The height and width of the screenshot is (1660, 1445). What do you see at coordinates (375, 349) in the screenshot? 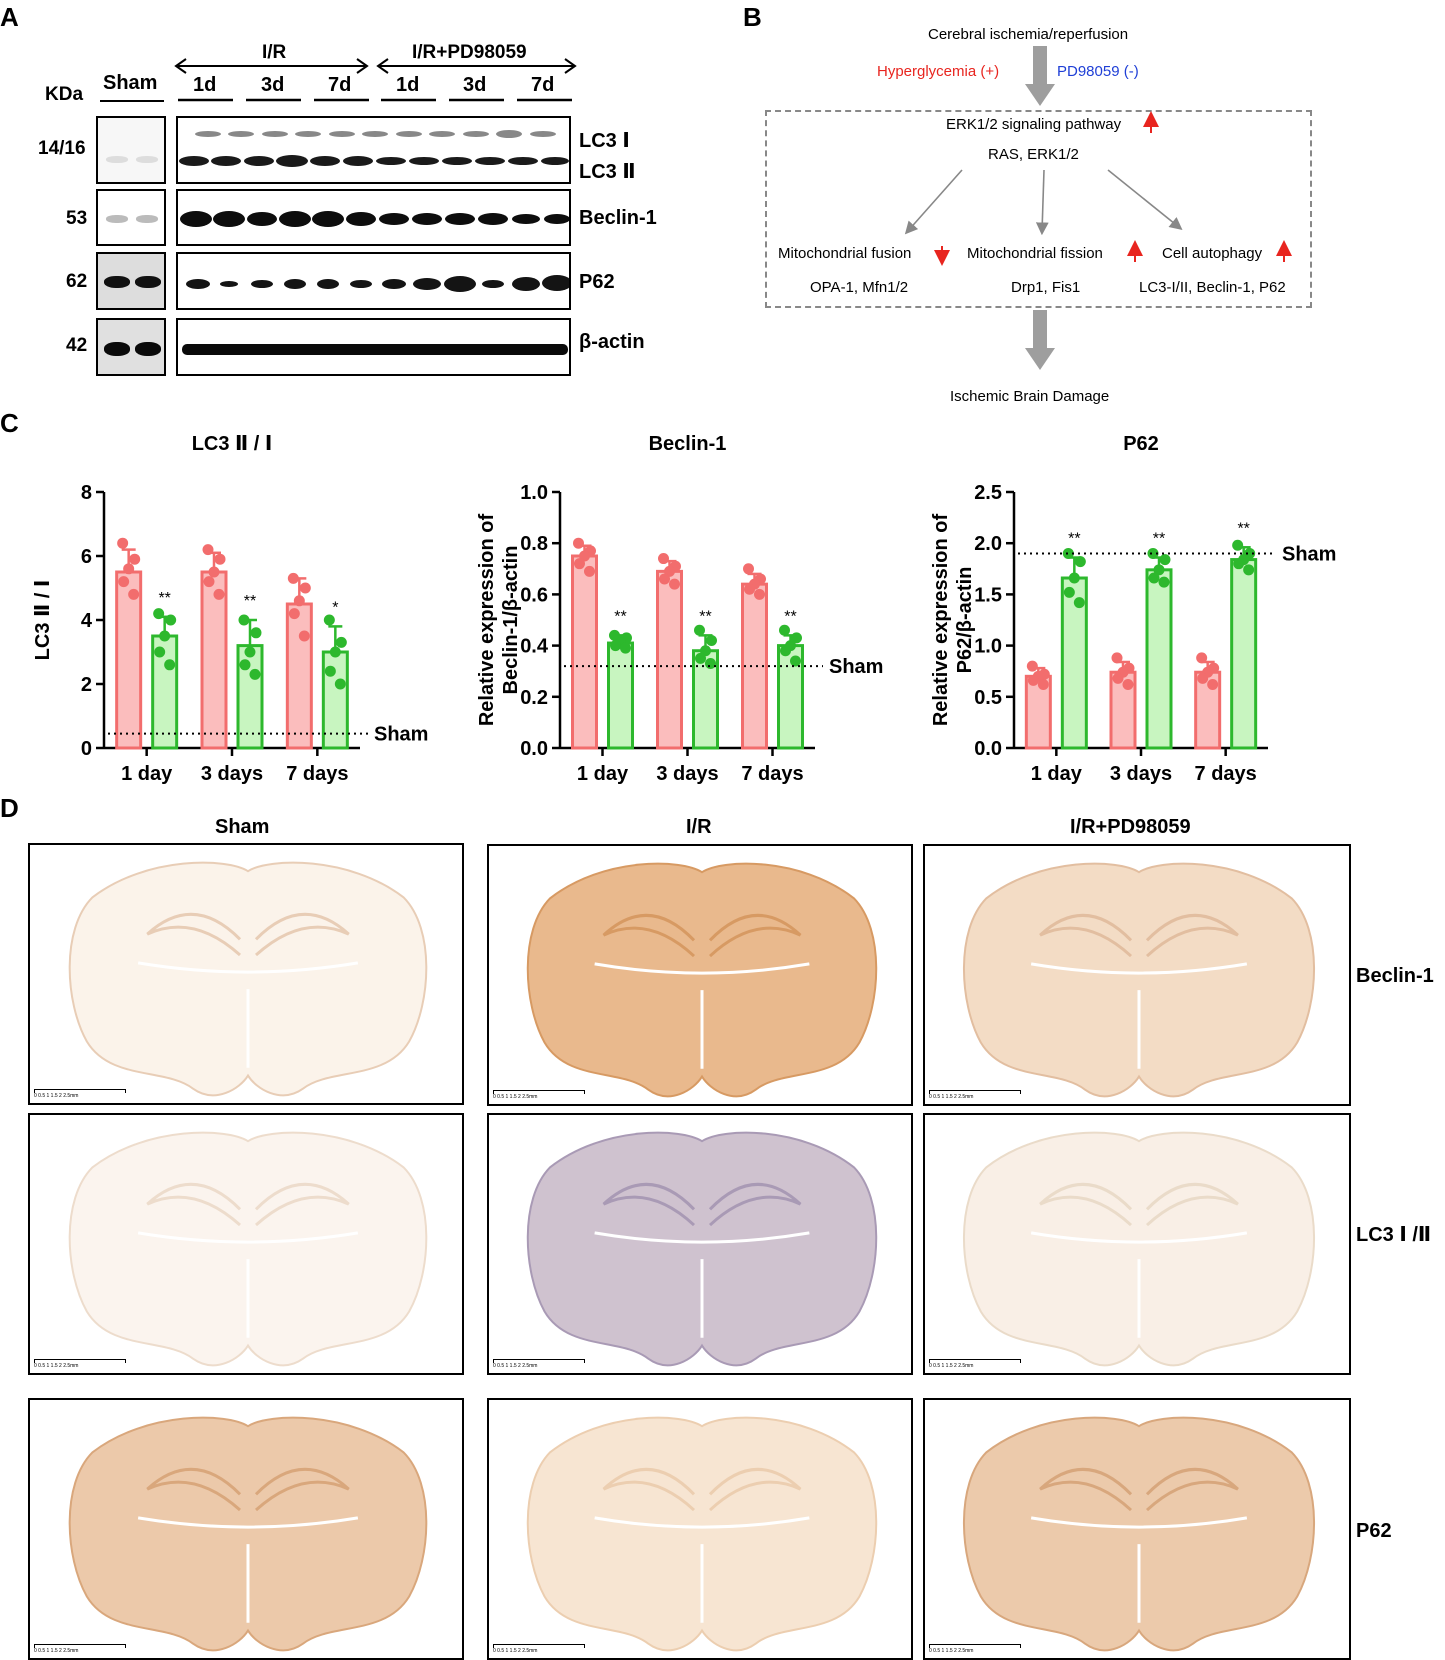
I see `actin-bands` at bounding box center [375, 349].